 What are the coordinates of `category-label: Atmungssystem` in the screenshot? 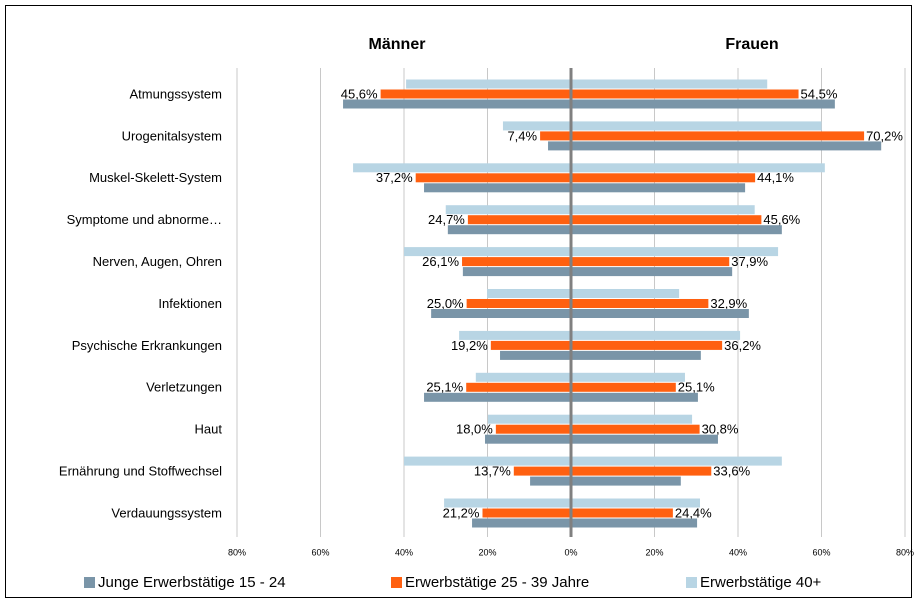 It's located at (176, 93).